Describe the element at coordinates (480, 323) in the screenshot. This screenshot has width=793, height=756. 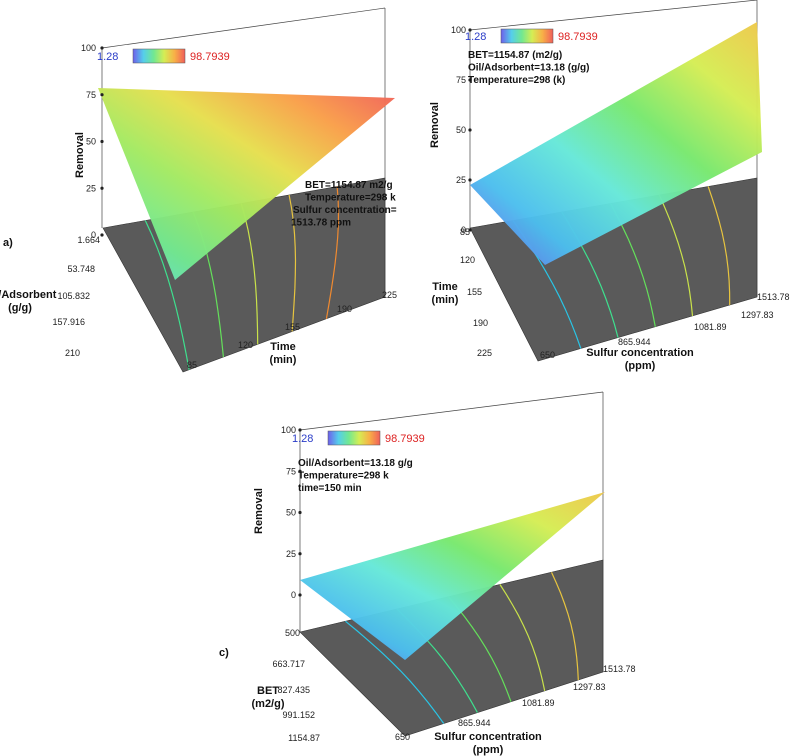
I see `y-tick-label: 190` at that location.